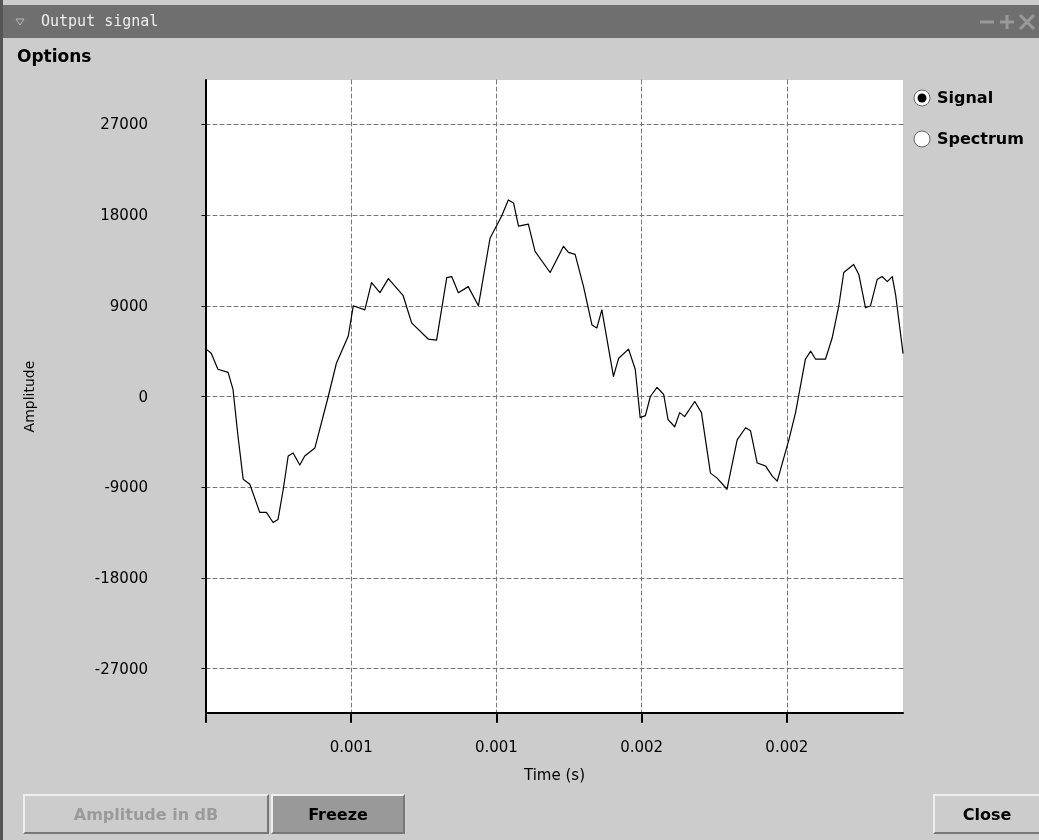  I want to click on y-tick-label: 0, so click(143, 396).